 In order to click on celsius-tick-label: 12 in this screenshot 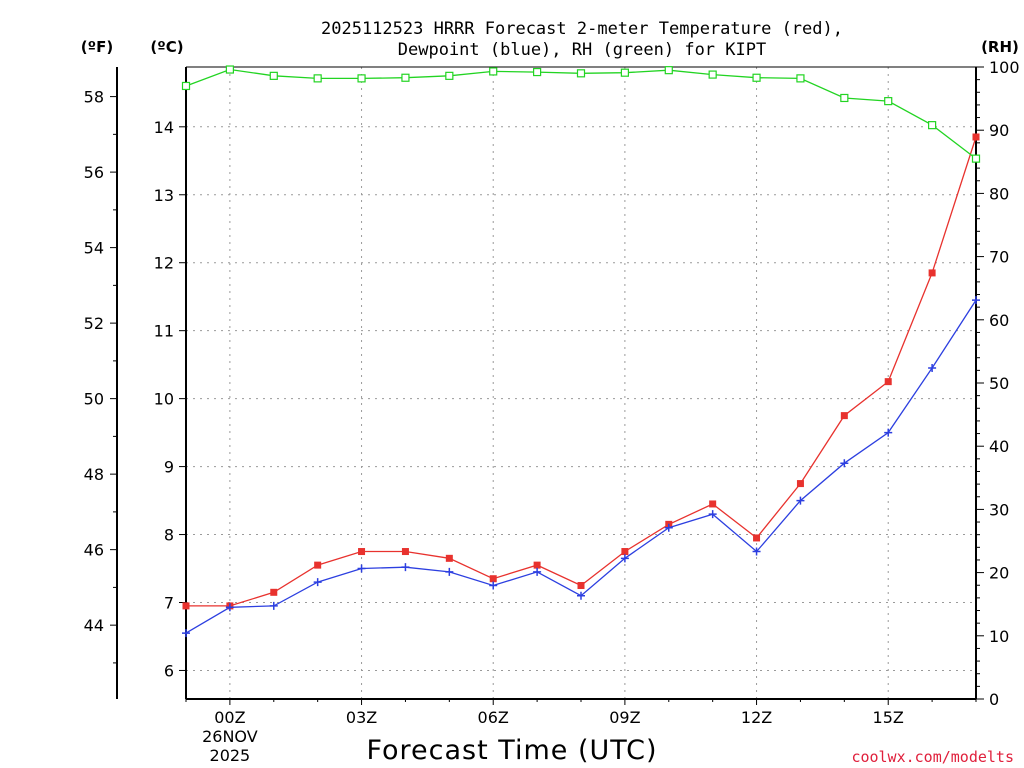, I will do `click(164, 263)`.